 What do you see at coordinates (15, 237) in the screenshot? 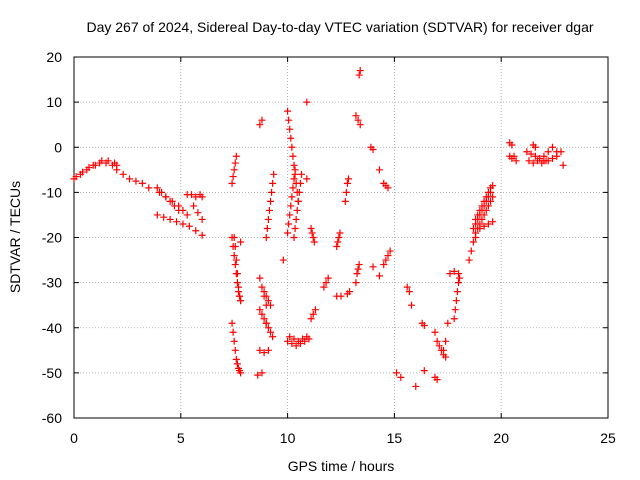
I see `y-axis-label: SDTVAR / TECUs` at bounding box center [15, 237].